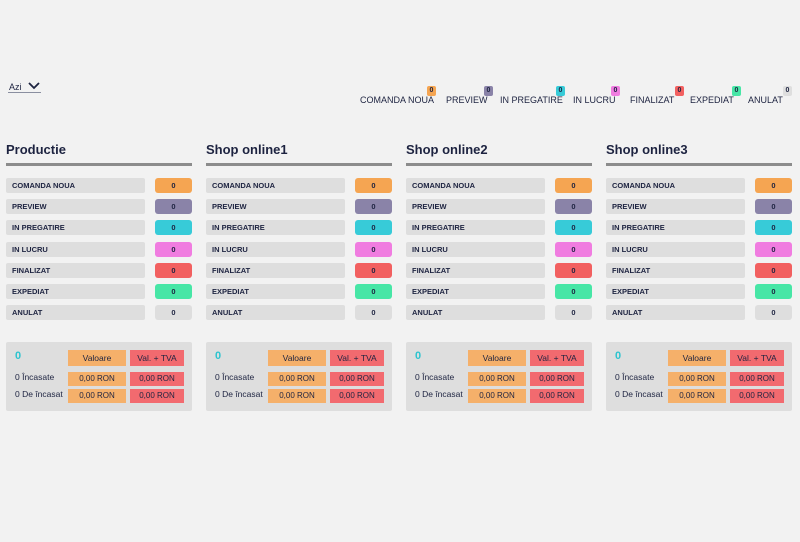  Describe the element at coordinates (15, 86) in the screenshot. I see `period-select-label: Azi` at that location.